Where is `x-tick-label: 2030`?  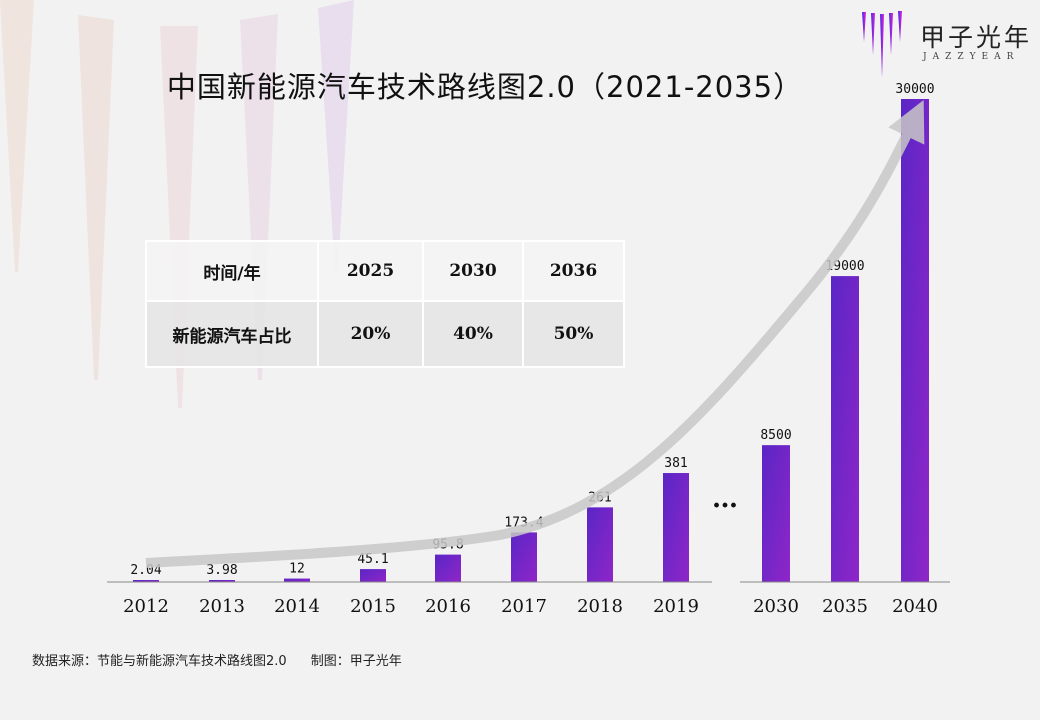
x-tick-label: 2030 is located at coordinates (776, 606).